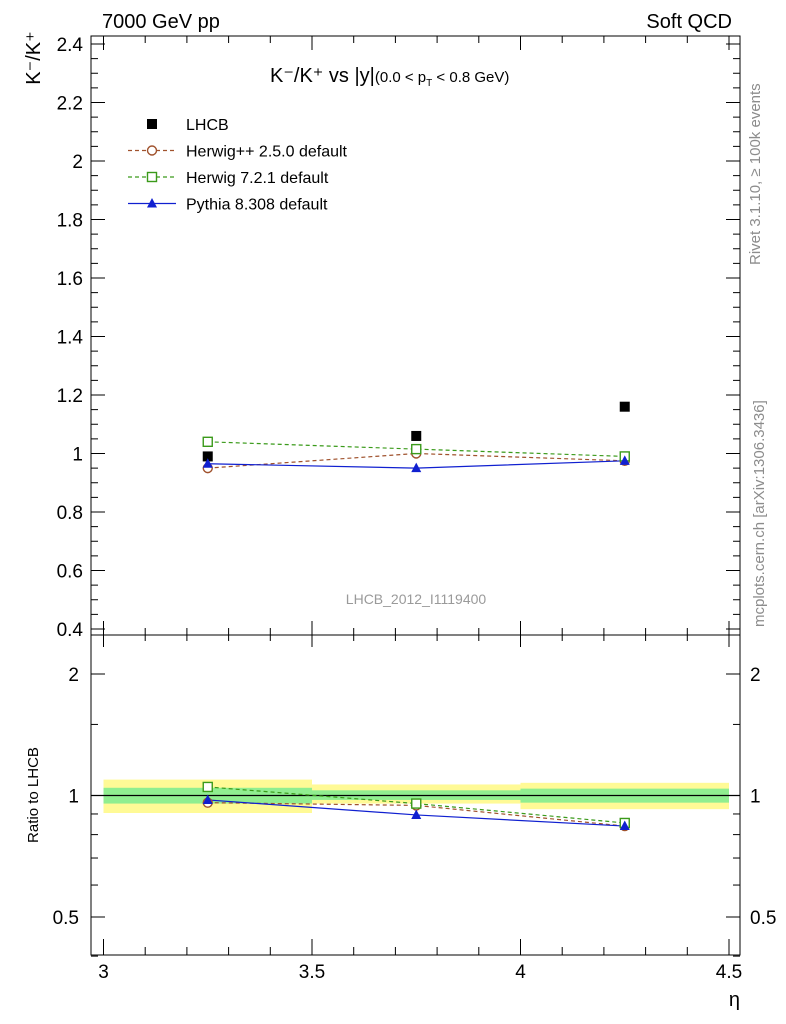 The image size is (786, 1024). I want to click on main-y-tick-label: 0.4, so click(70, 630).